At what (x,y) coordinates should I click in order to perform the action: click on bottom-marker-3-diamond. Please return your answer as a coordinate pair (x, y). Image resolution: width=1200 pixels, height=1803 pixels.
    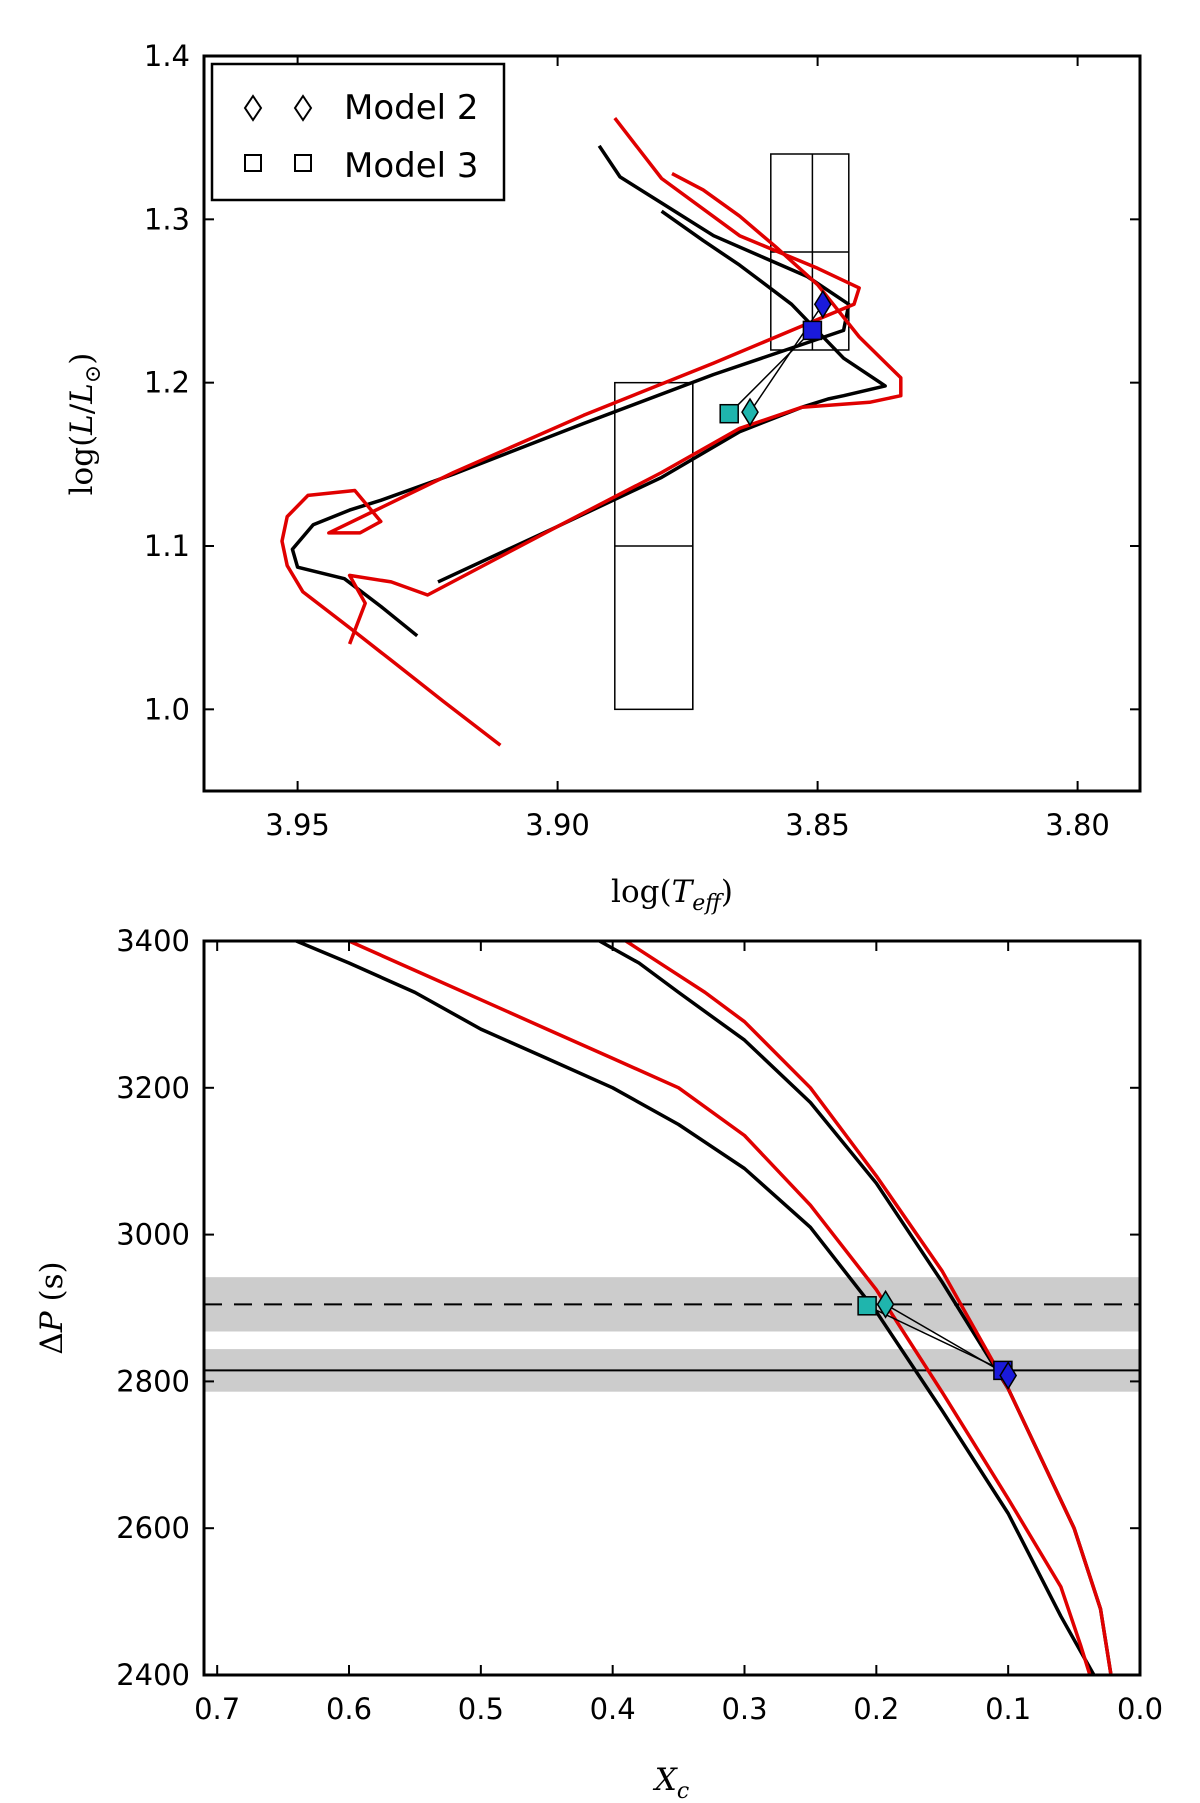
    Looking at the image, I should click on (1008, 1375).